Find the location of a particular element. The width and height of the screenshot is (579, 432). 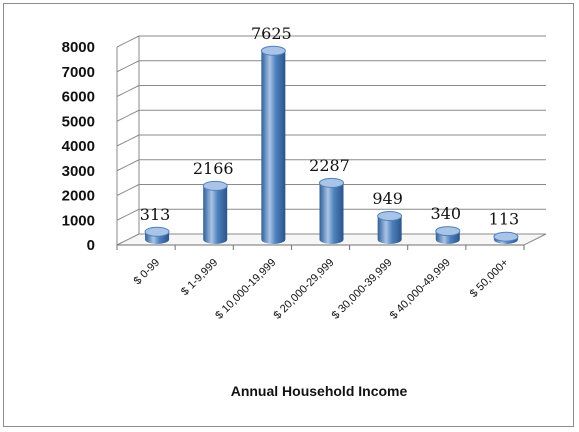

data-label: 949 is located at coordinates (387, 198).